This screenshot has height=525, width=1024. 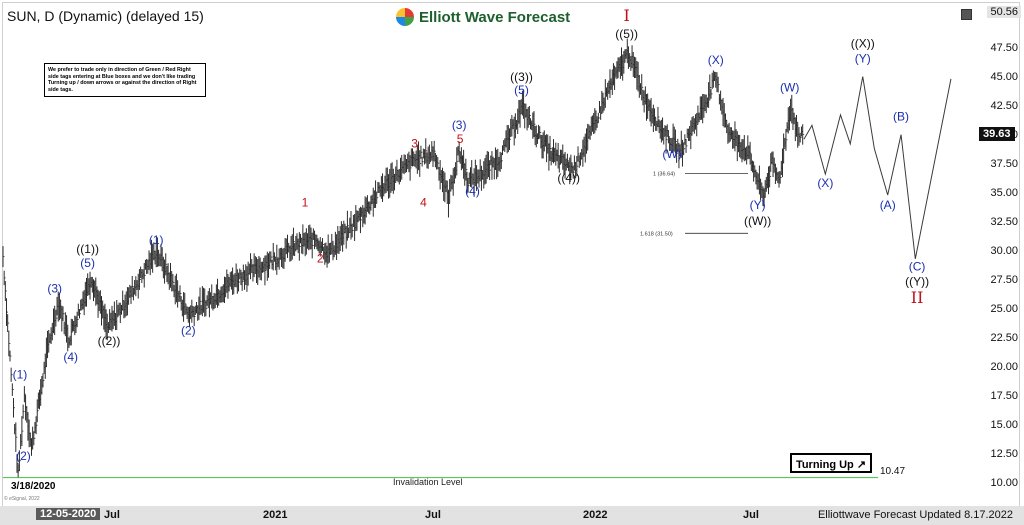 What do you see at coordinates (87, 249) in the screenshot?
I see `wave-label: ((1))` at bounding box center [87, 249].